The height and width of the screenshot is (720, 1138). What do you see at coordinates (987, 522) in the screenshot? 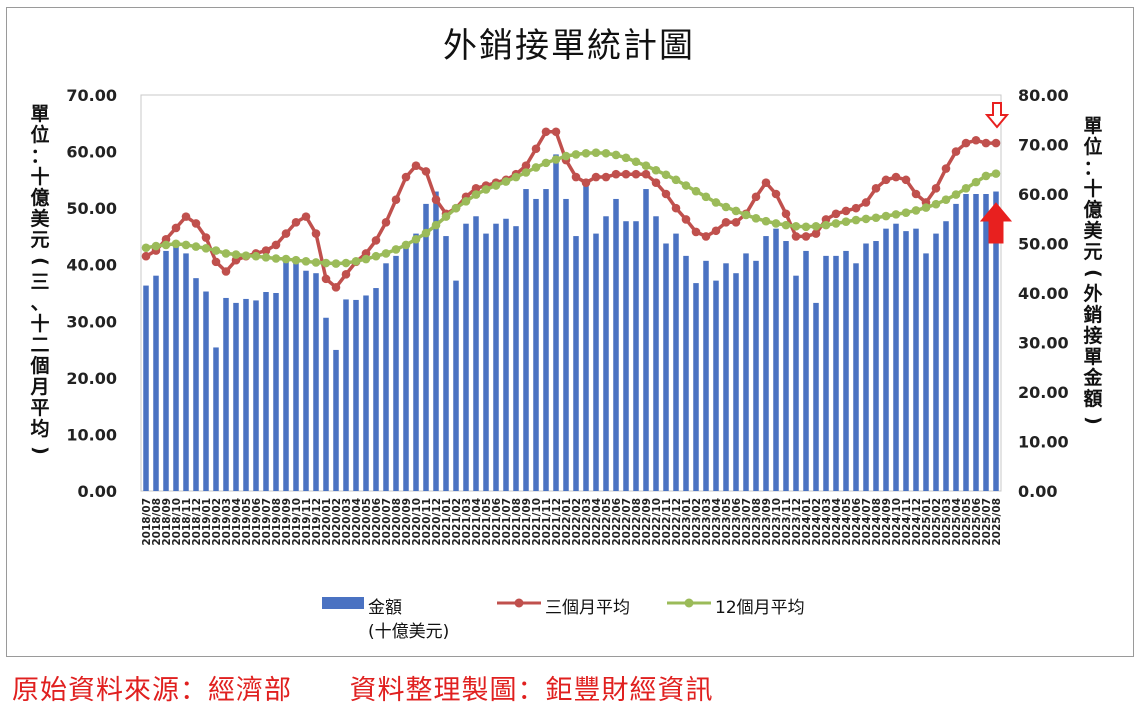
I see `x-tick-label: 2025/07` at bounding box center [987, 522].